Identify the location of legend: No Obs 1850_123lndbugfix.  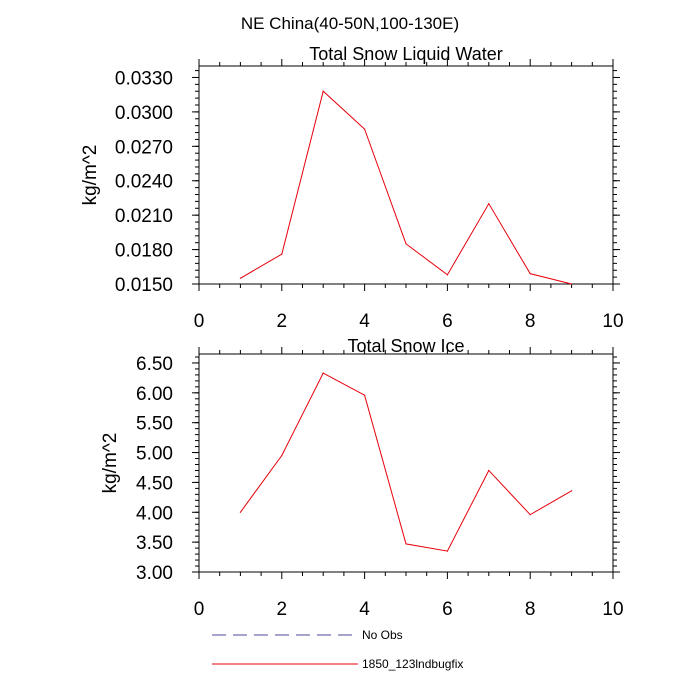
(337, 649).